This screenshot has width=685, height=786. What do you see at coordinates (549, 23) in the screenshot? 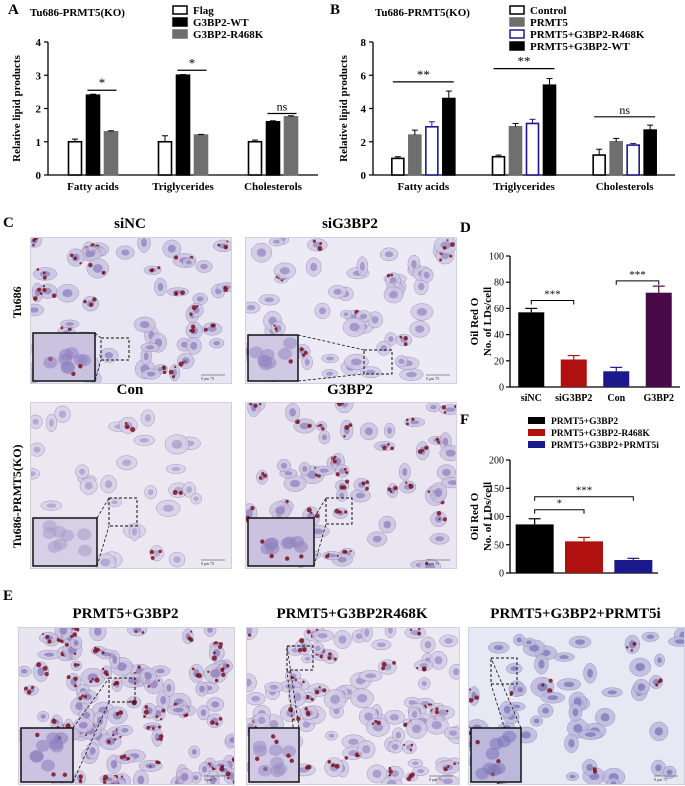
I see `legend-label: PRMT5` at bounding box center [549, 23].